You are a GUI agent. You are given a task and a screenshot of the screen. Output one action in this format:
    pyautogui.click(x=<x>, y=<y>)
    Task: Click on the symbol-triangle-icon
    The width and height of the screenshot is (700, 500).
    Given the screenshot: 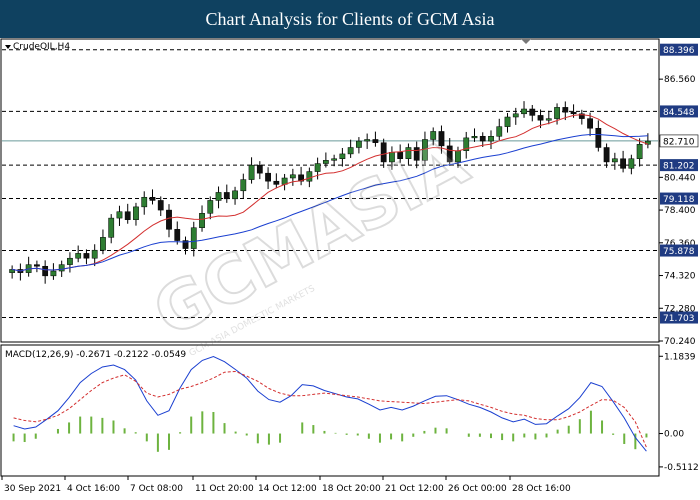 What is the action you would take?
    pyautogui.click(x=8, y=47)
    